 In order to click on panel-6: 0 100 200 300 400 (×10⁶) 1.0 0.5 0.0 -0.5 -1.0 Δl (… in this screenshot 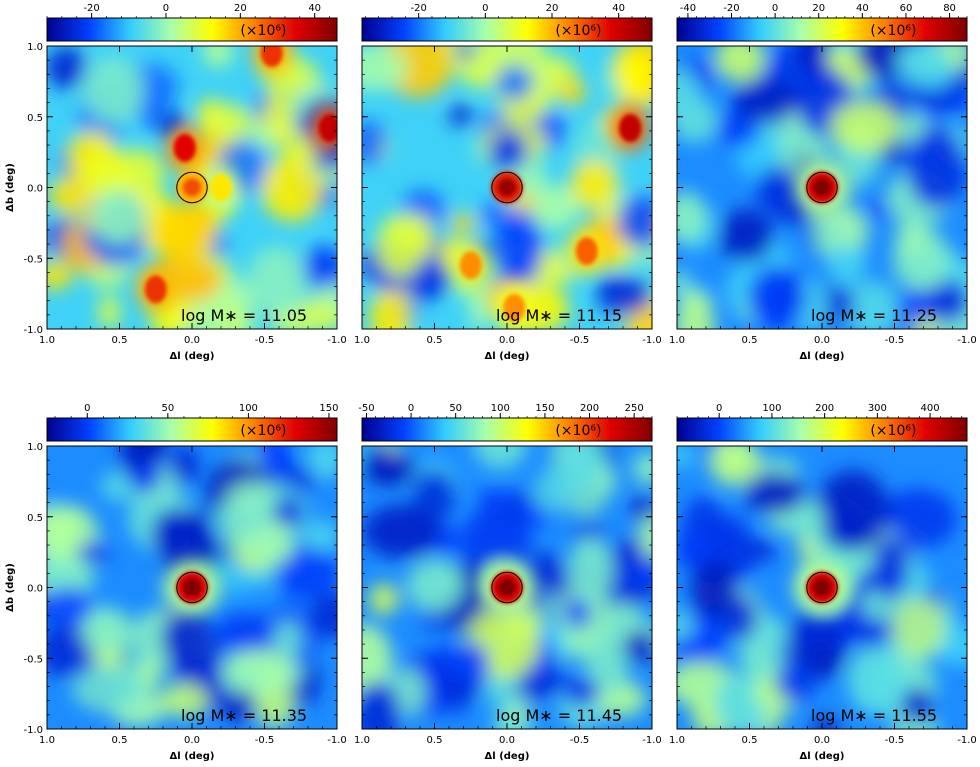, I will do `click(823, 582)`.